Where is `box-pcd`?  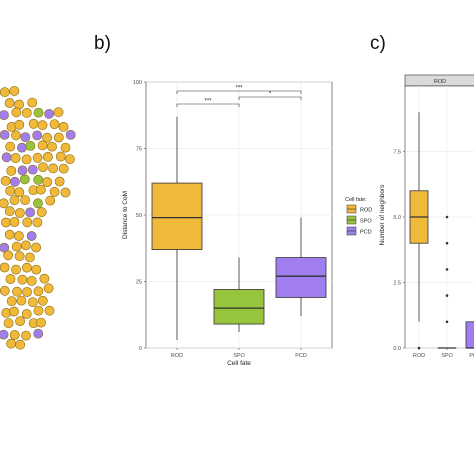 box-pcd is located at coordinates (301, 277).